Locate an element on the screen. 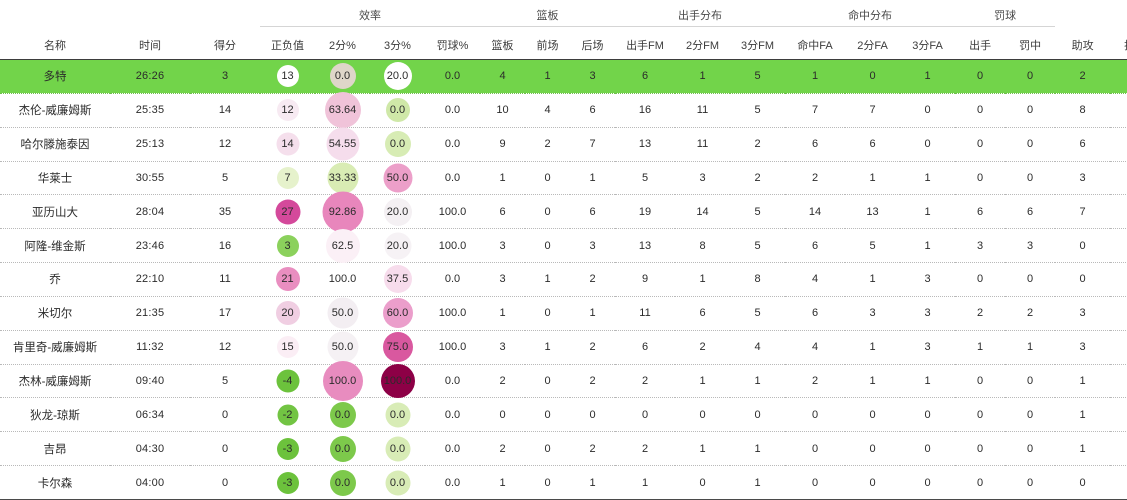 This screenshot has height=500, width=1127. stat-cell: 9 is located at coordinates (645, 279).